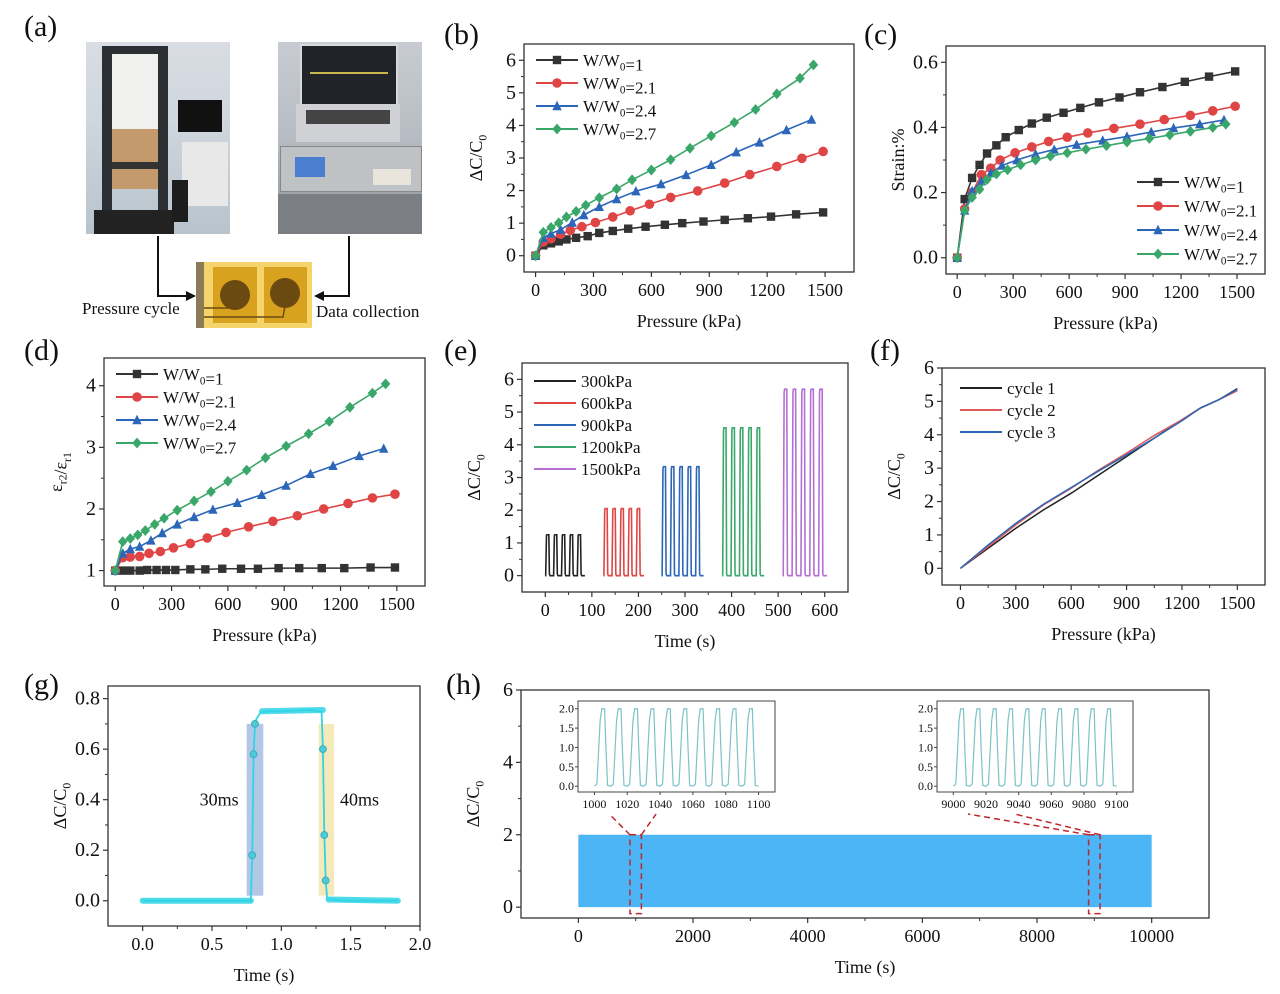  What do you see at coordinates (363, 900) in the screenshot?
I see `baseline-thick-line` at bounding box center [363, 900].